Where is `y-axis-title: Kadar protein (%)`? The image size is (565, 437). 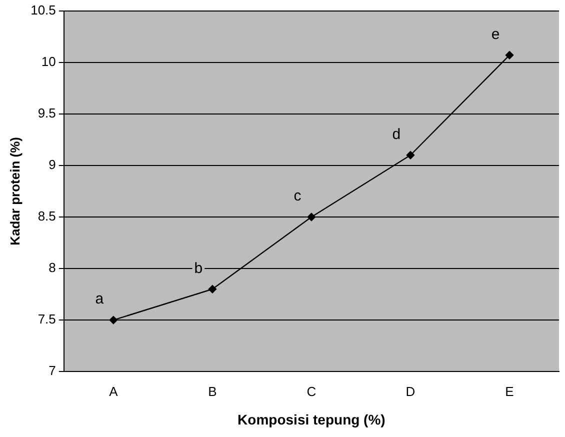 y-axis-title: Kadar protein (%) is located at coordinates (14, 191).